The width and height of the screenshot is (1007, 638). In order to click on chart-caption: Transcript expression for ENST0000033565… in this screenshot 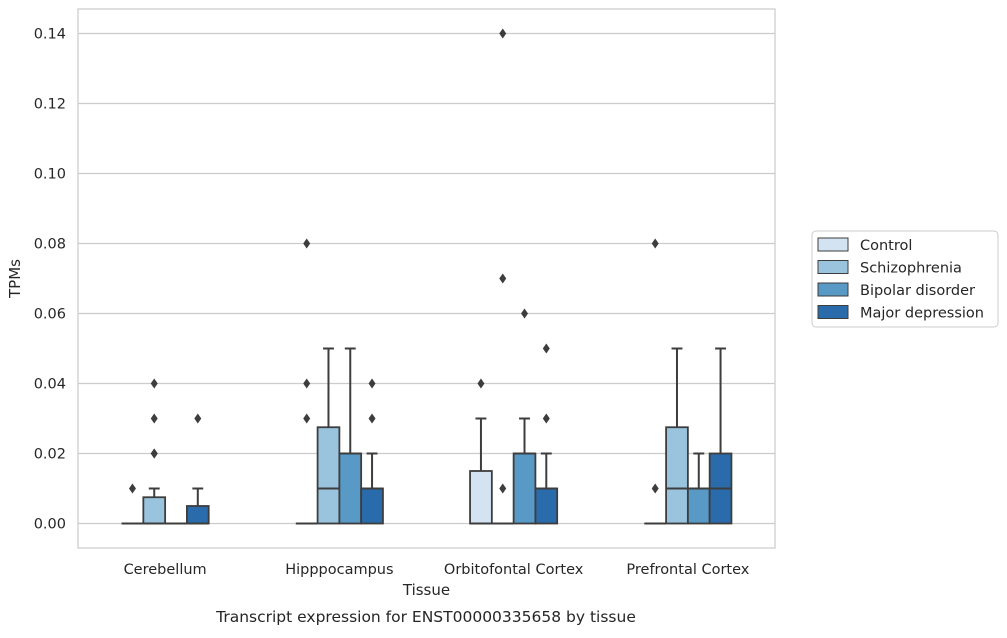, I will do `click(425, 617)`.